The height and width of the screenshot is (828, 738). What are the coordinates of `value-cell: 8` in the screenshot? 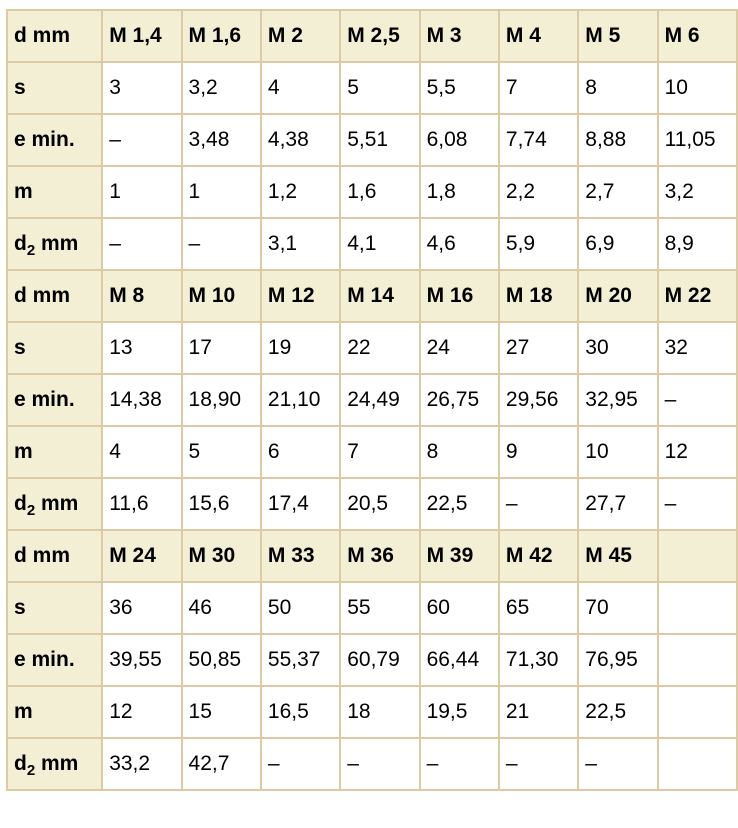 It's located at (459, 452).